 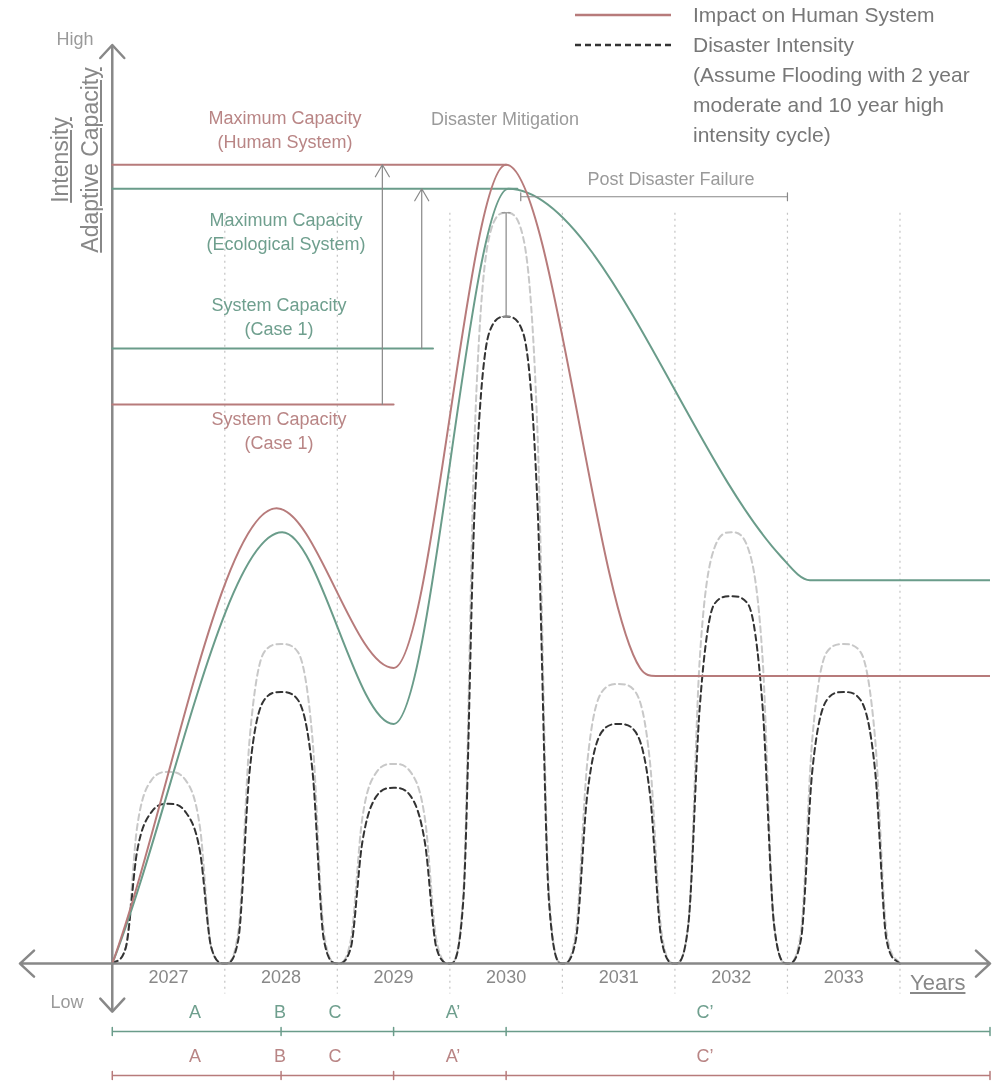 I want to click on y-axis-title: Intensity Adaptive Capacity, so click(x=75, y=160).